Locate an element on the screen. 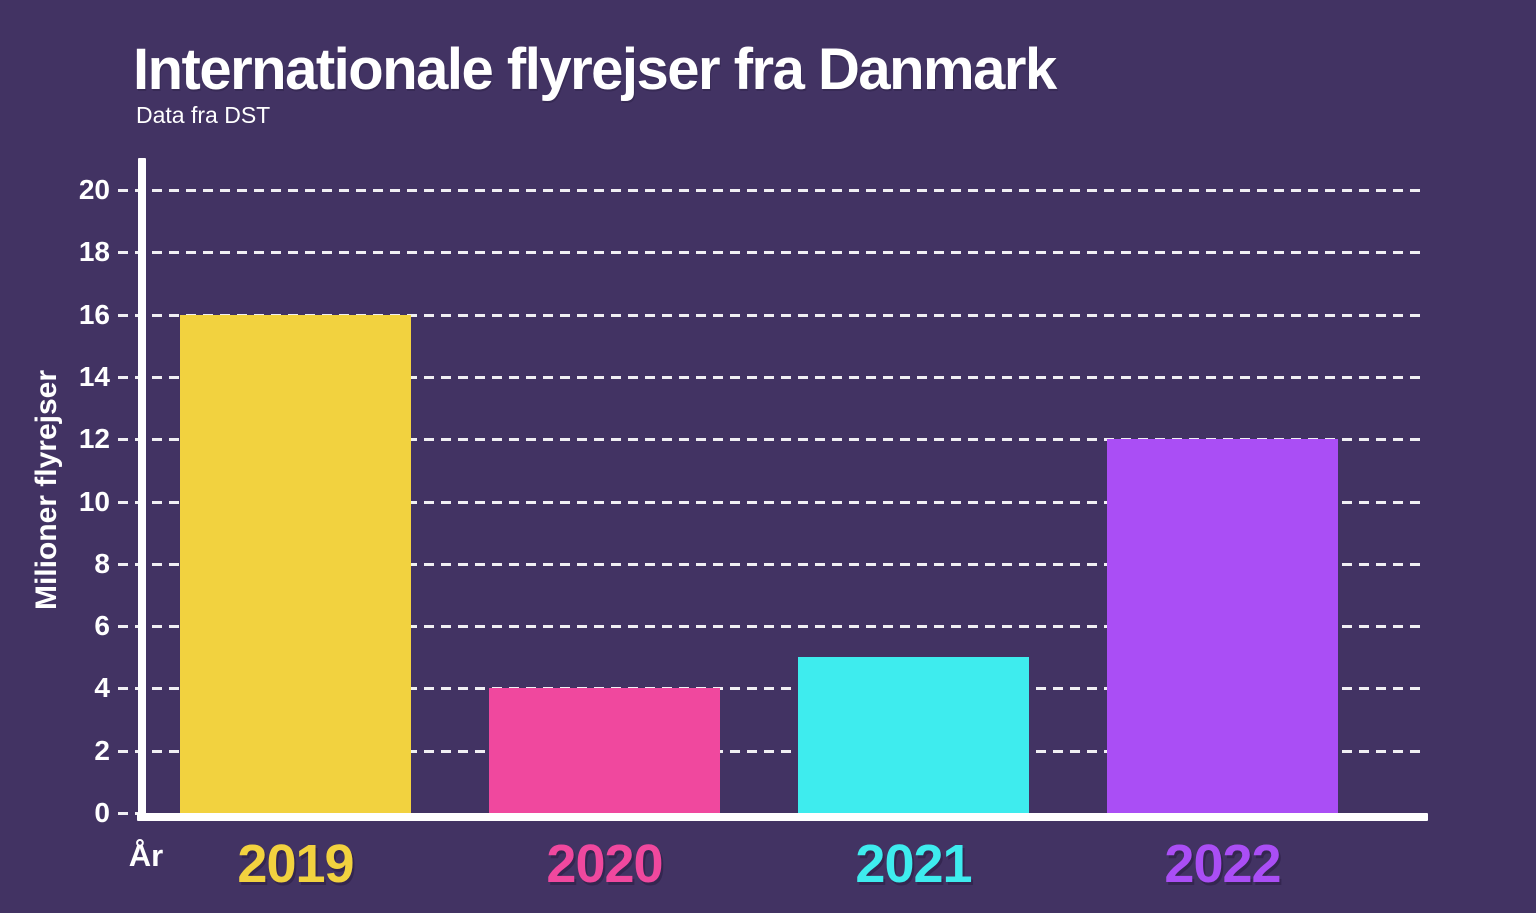  y-tick-label-18: 18 is located at coordinates (94, 252).